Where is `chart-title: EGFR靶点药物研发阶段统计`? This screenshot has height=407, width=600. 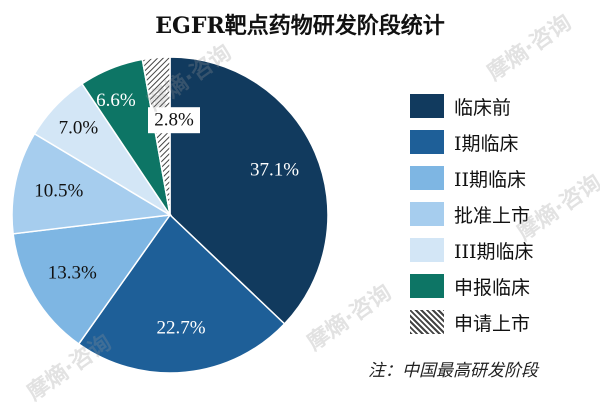 chart-title: EGFR靶点药物研发阶段统计 is located at coordinates (300, 26).